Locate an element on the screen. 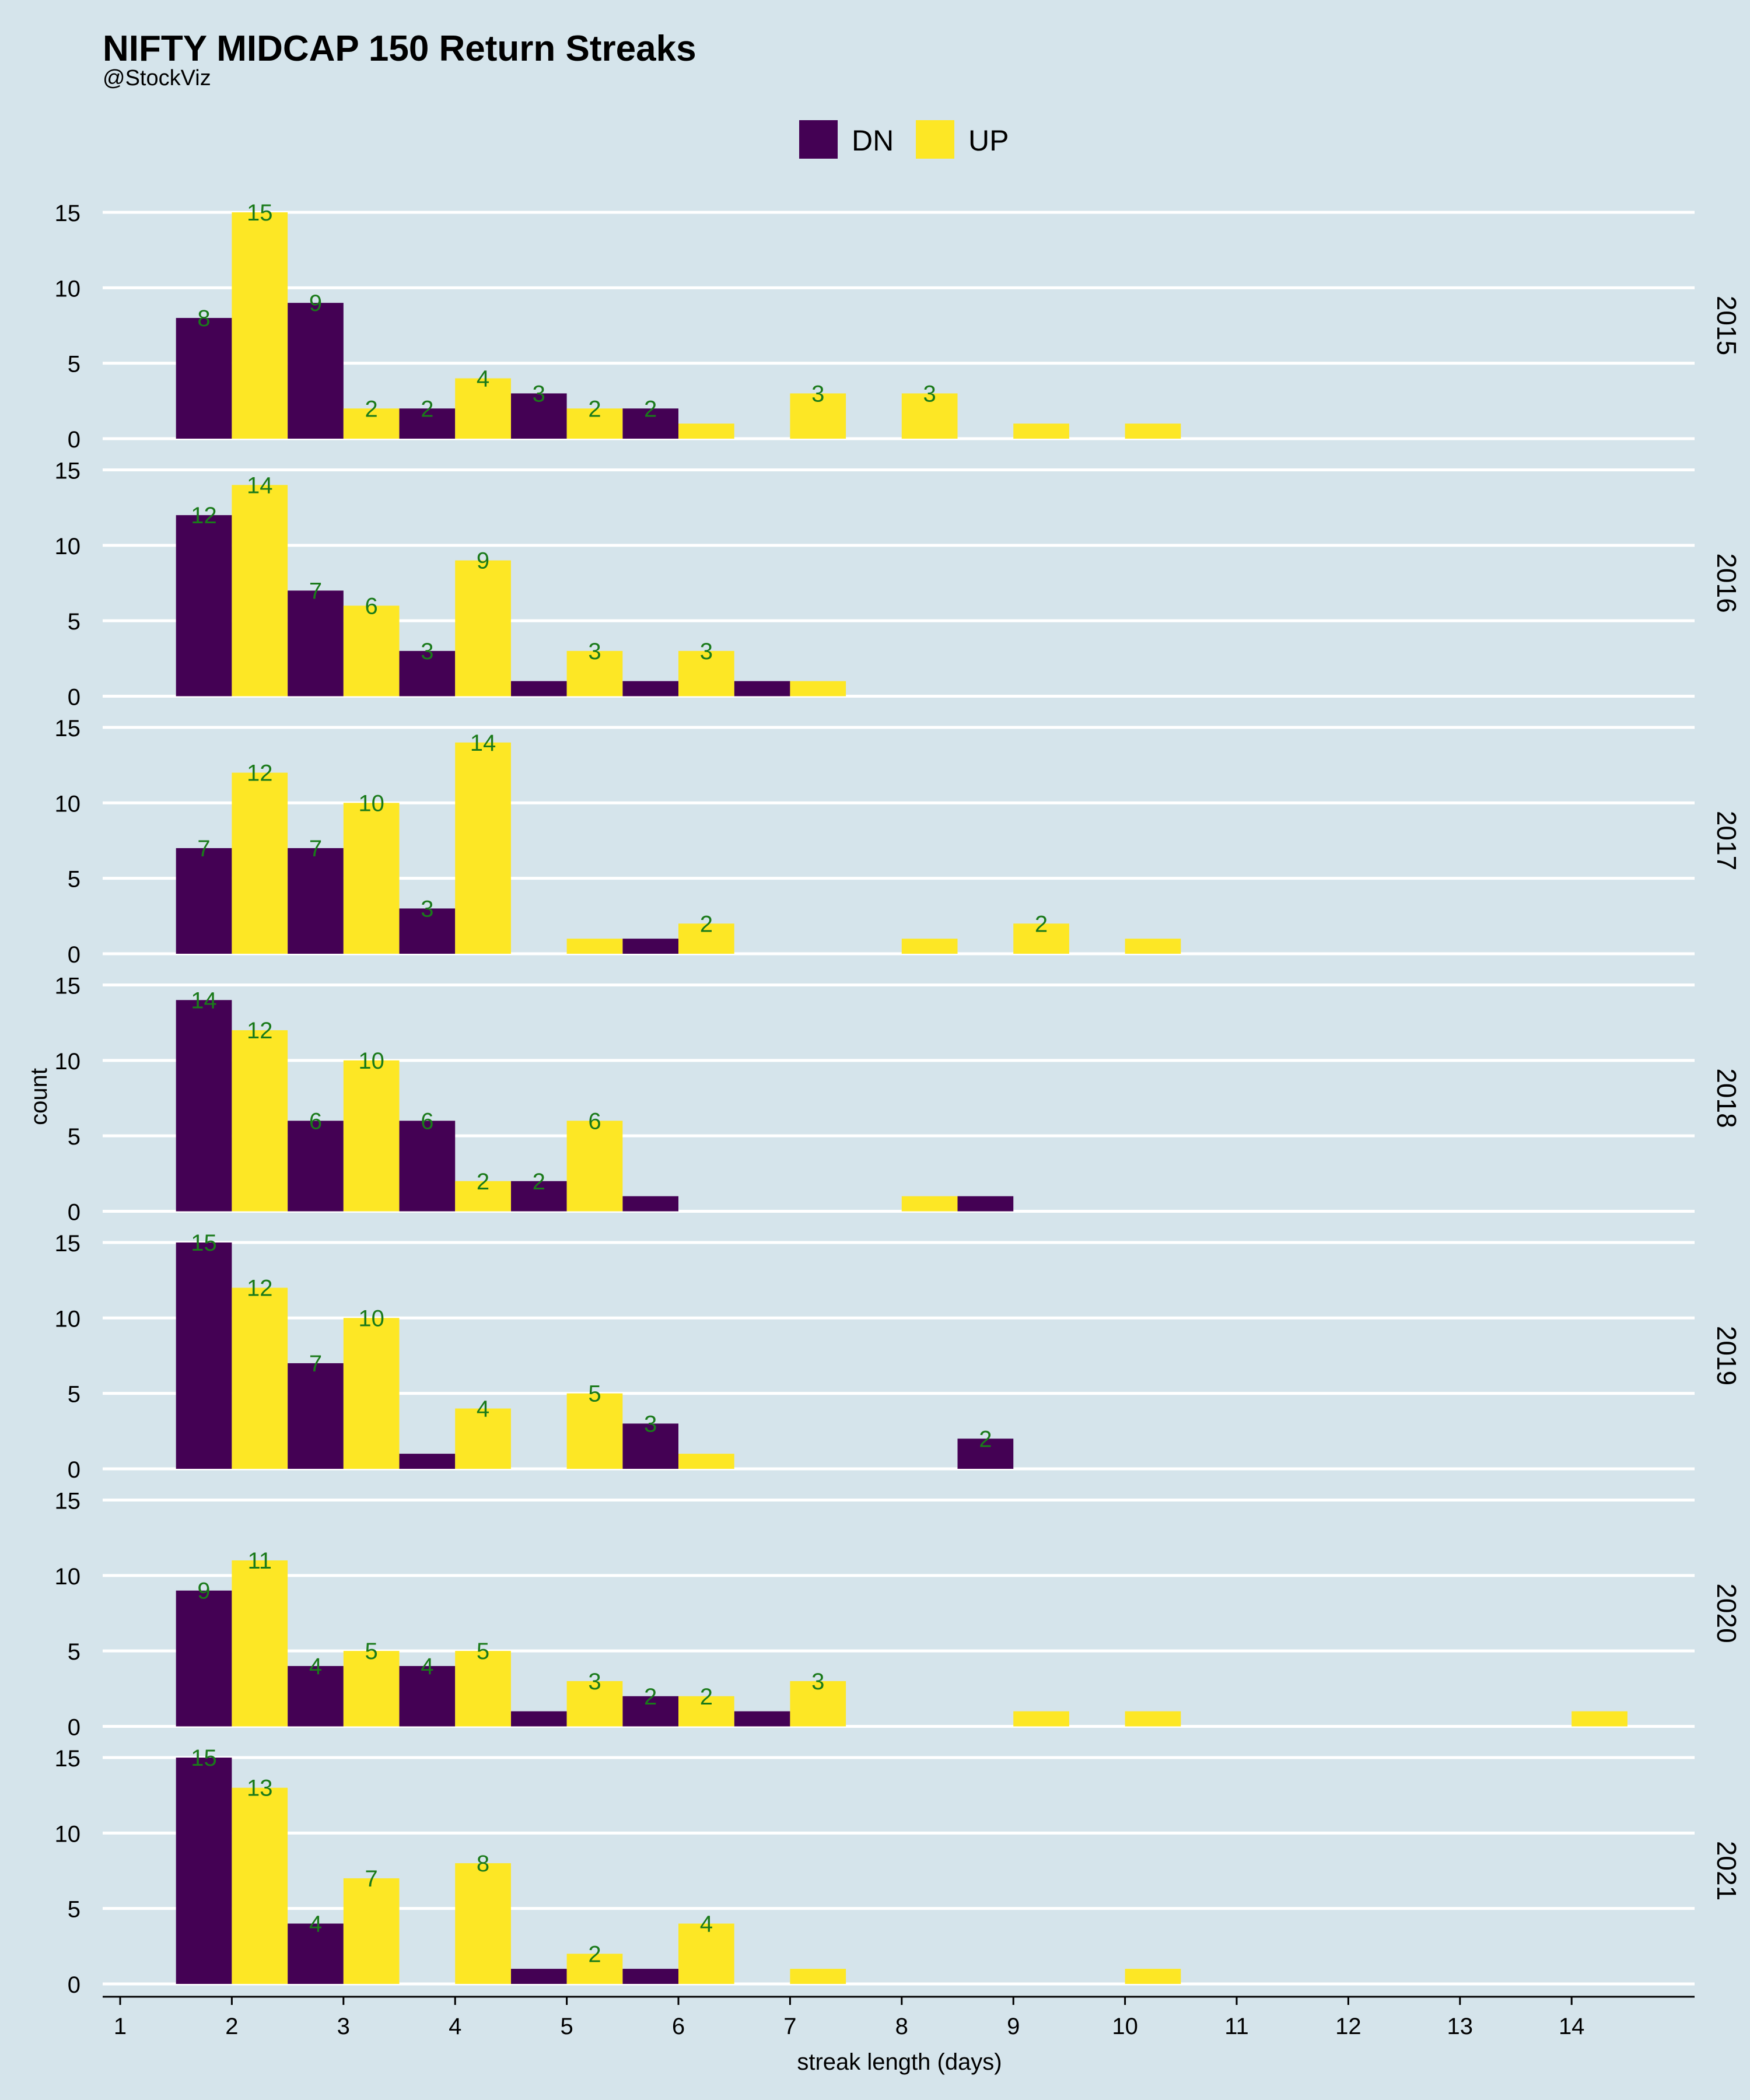 The height and width of the screenshot is (2100, 1750). facet-strip-label: 2016 is located at coordinates (1727, 582).